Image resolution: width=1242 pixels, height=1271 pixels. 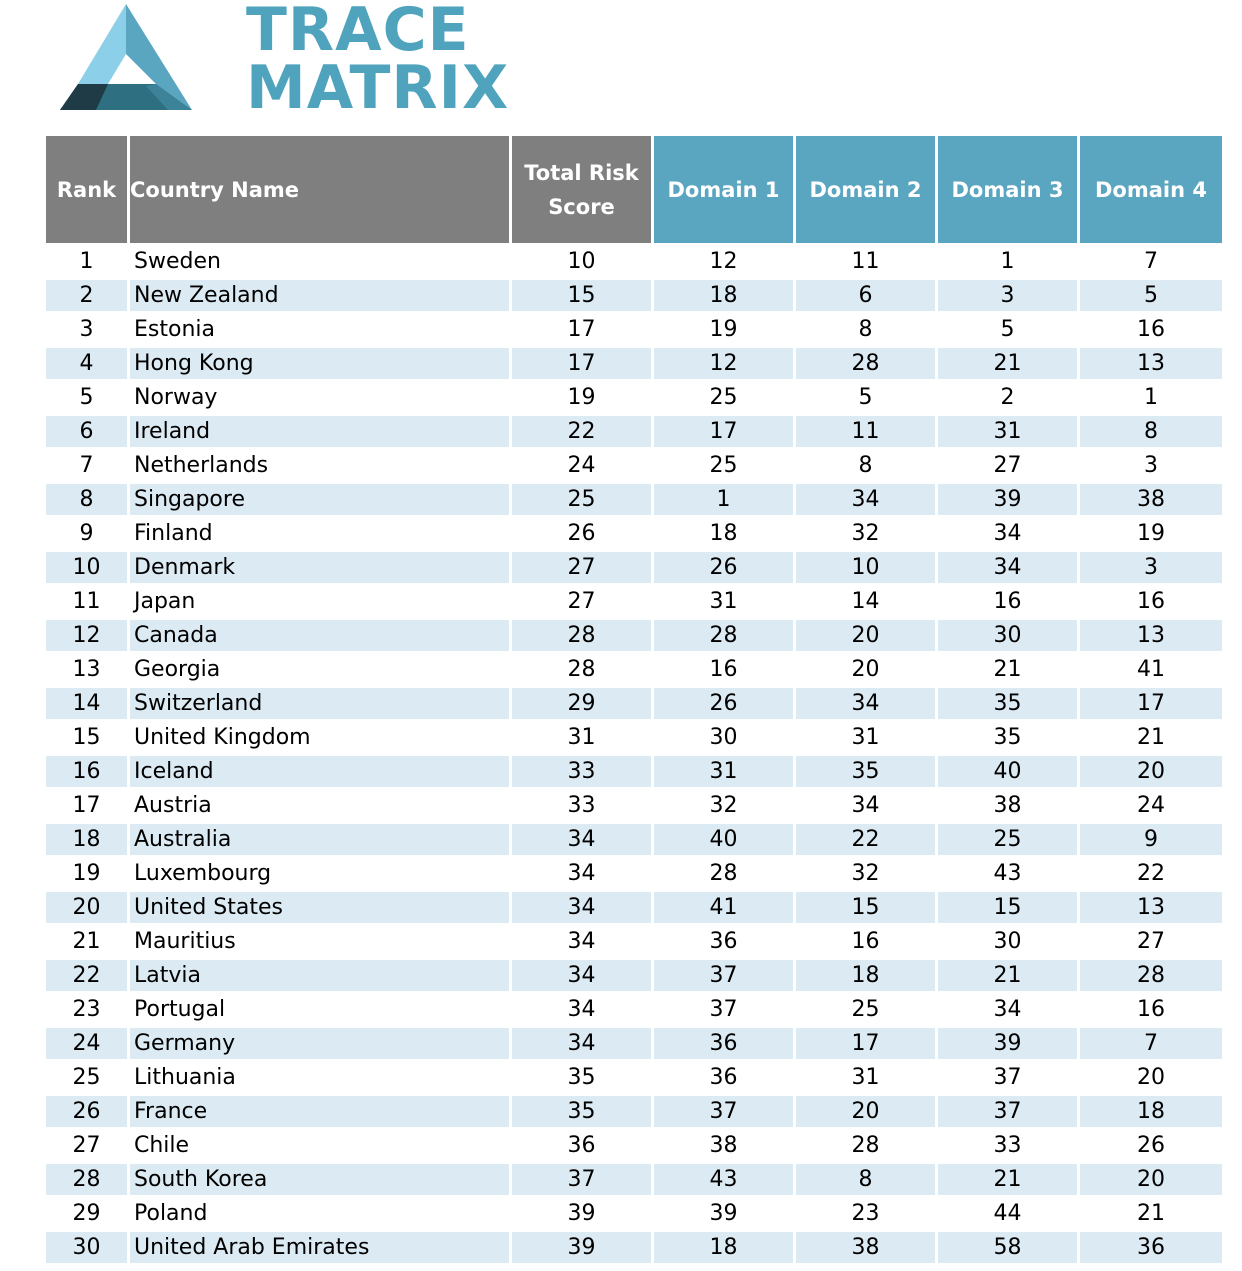 I want to click on domain-2-cell: 8, so click(x=867, y=464).